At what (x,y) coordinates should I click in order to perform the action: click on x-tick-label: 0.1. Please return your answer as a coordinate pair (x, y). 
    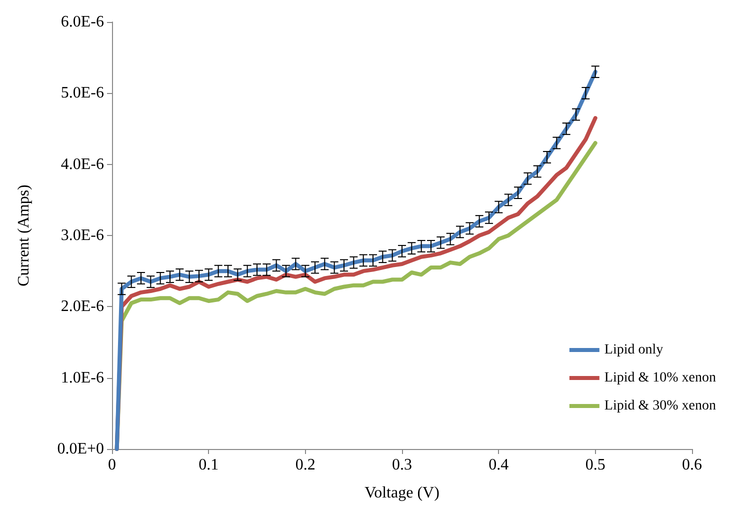
    Looking at the image, I should click on (208, 465).